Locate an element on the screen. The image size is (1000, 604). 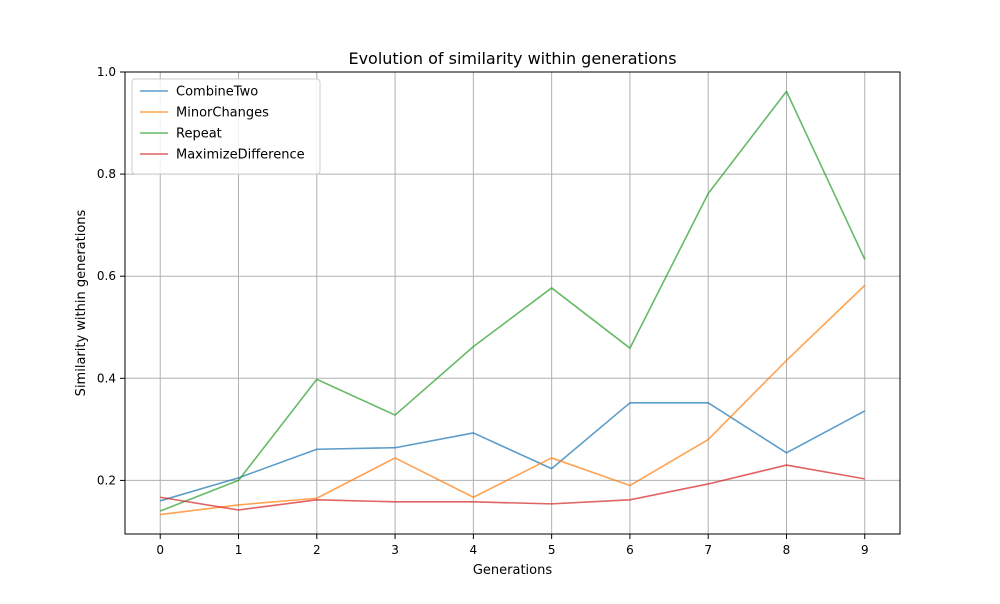
legend-label: MinorChanges is located at coordinates (222, 113).